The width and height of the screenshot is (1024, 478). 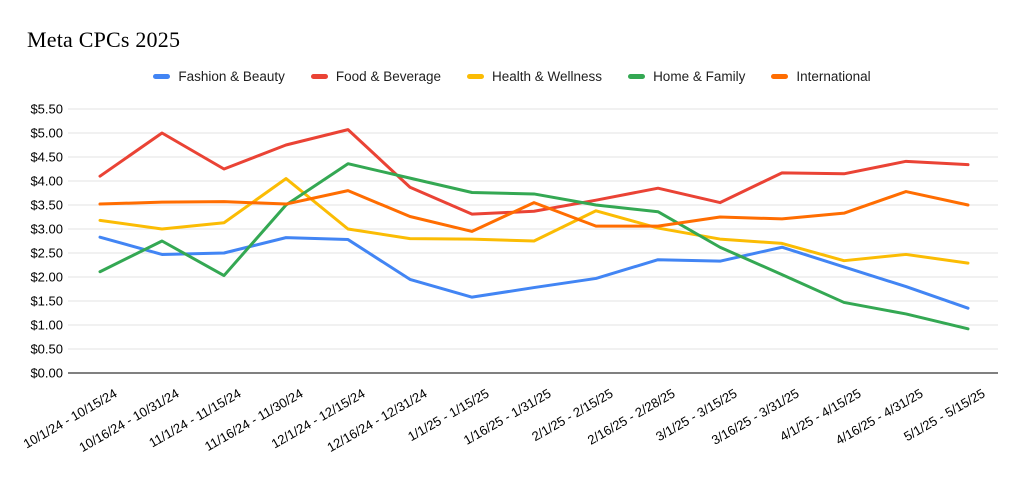 I want to click on y-tick-label: $0.00, so click(x=46, y=373).